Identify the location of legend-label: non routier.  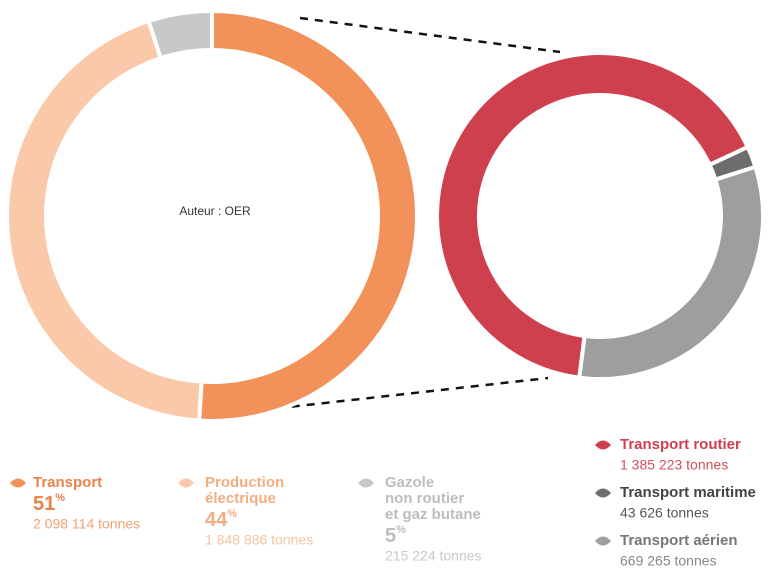
(424, 498).